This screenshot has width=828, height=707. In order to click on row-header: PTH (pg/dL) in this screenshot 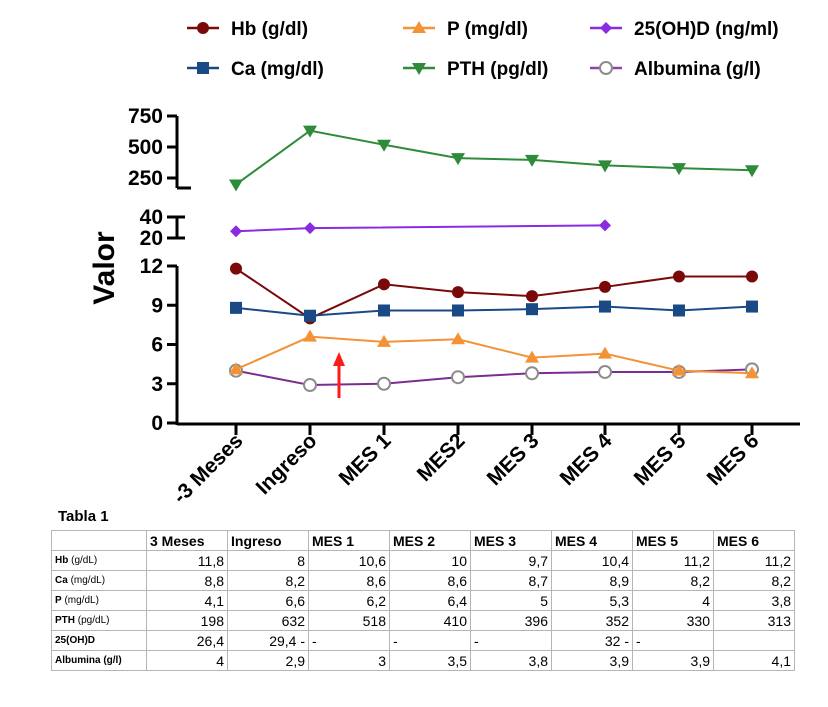, I will do `click(99, 620)`.